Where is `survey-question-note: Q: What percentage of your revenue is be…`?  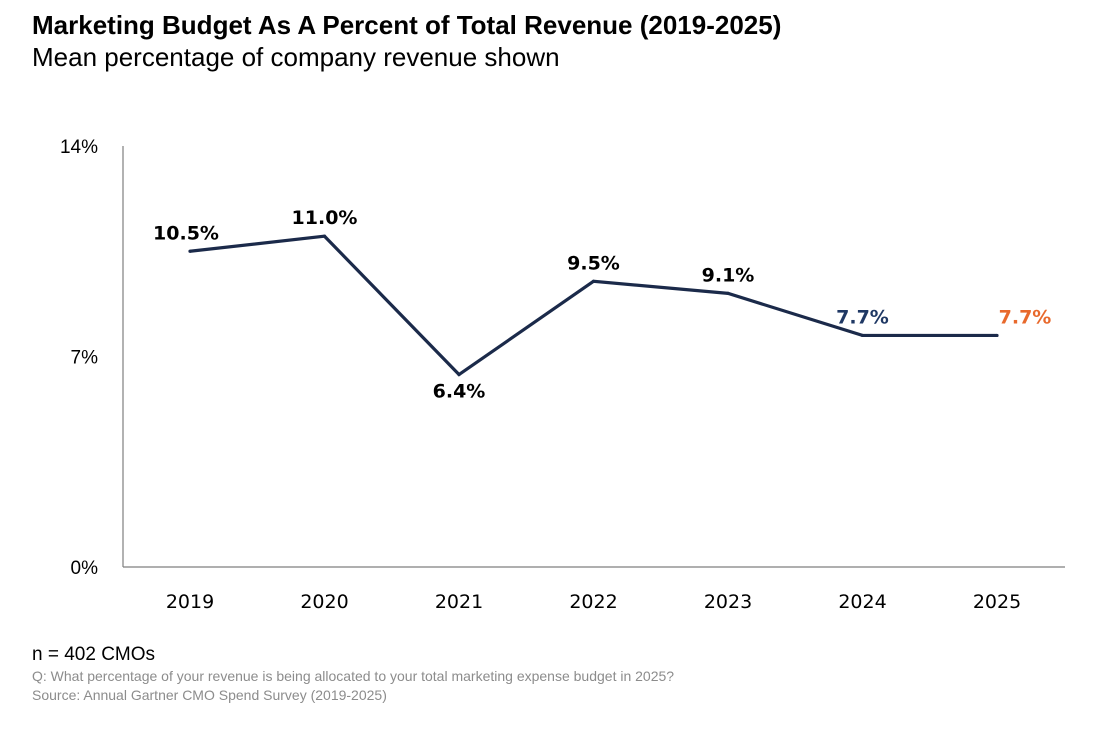 survey-question-note: Q: What percentage of your revenue is be… is located at coordinates (353, 676).